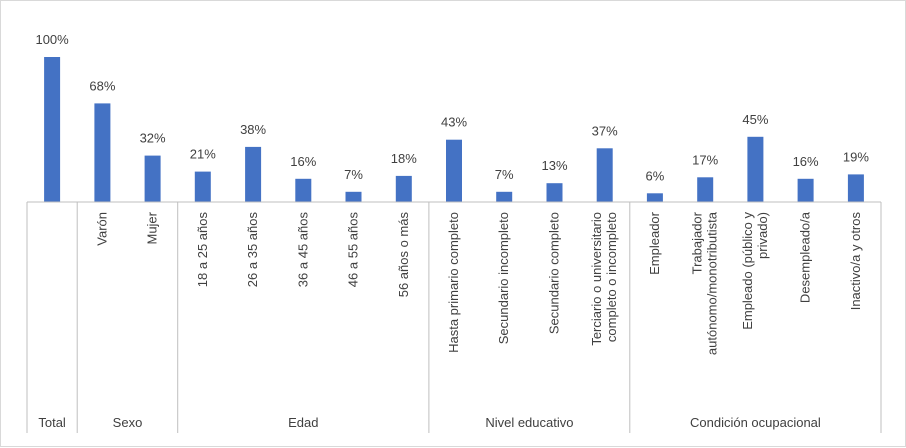 The height and width of the screenshot is (448, 906). I want to click on tick-label: Secundario incompleto, so click(503, 278).